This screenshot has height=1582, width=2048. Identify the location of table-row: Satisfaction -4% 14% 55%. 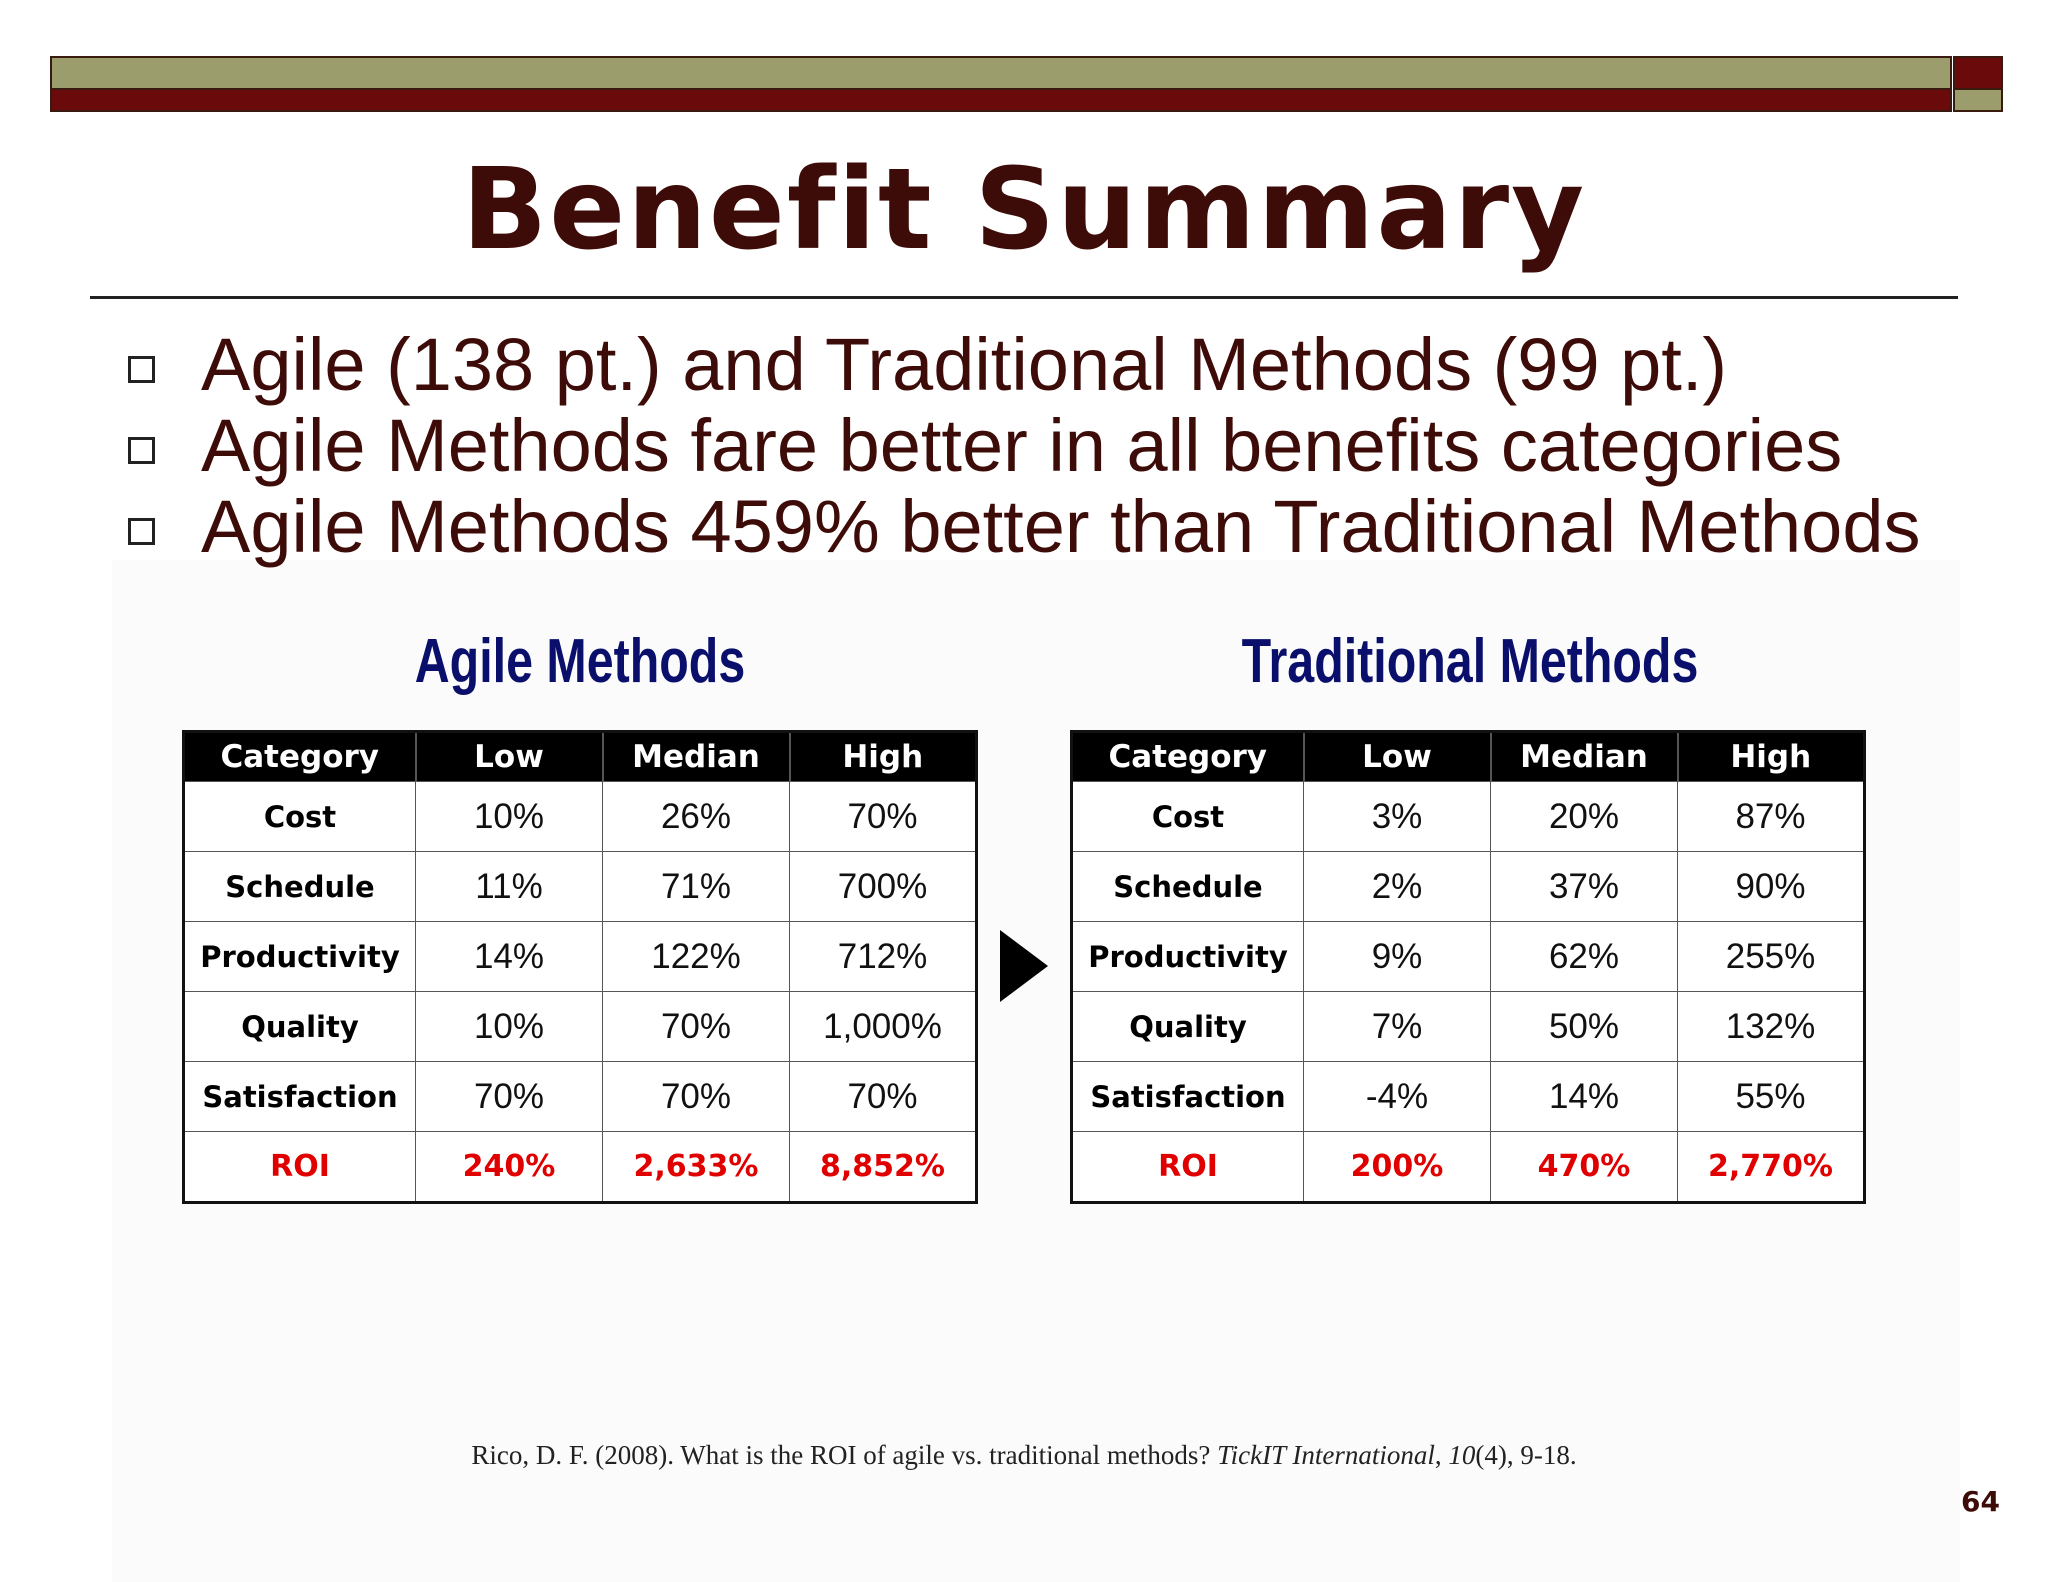
(1468, 1096).